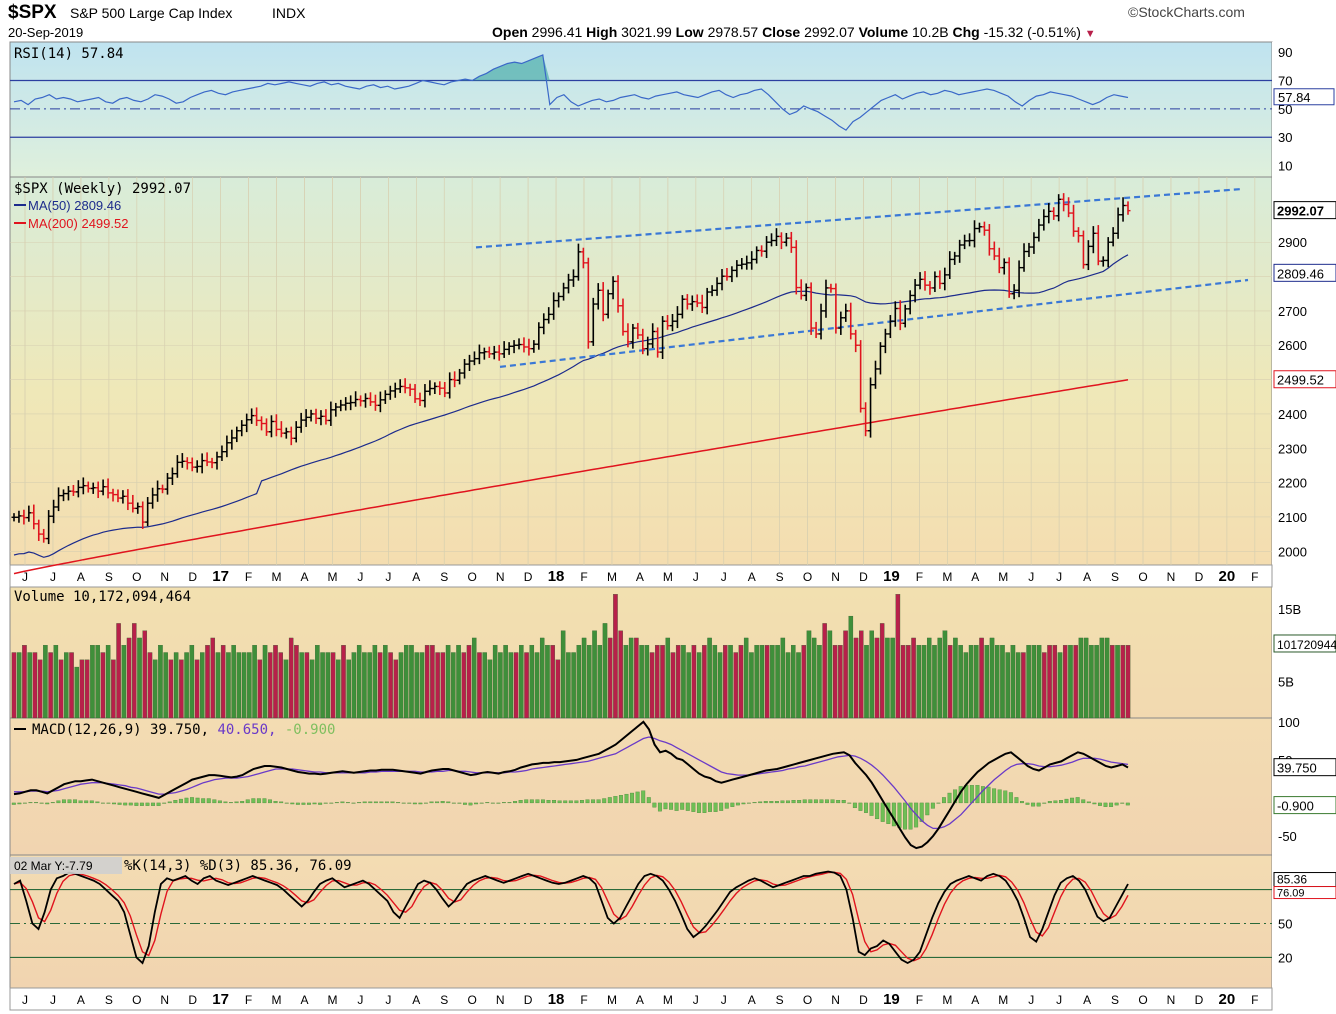  I want to click on price-tick-label: 2600, so click(1292, 345).